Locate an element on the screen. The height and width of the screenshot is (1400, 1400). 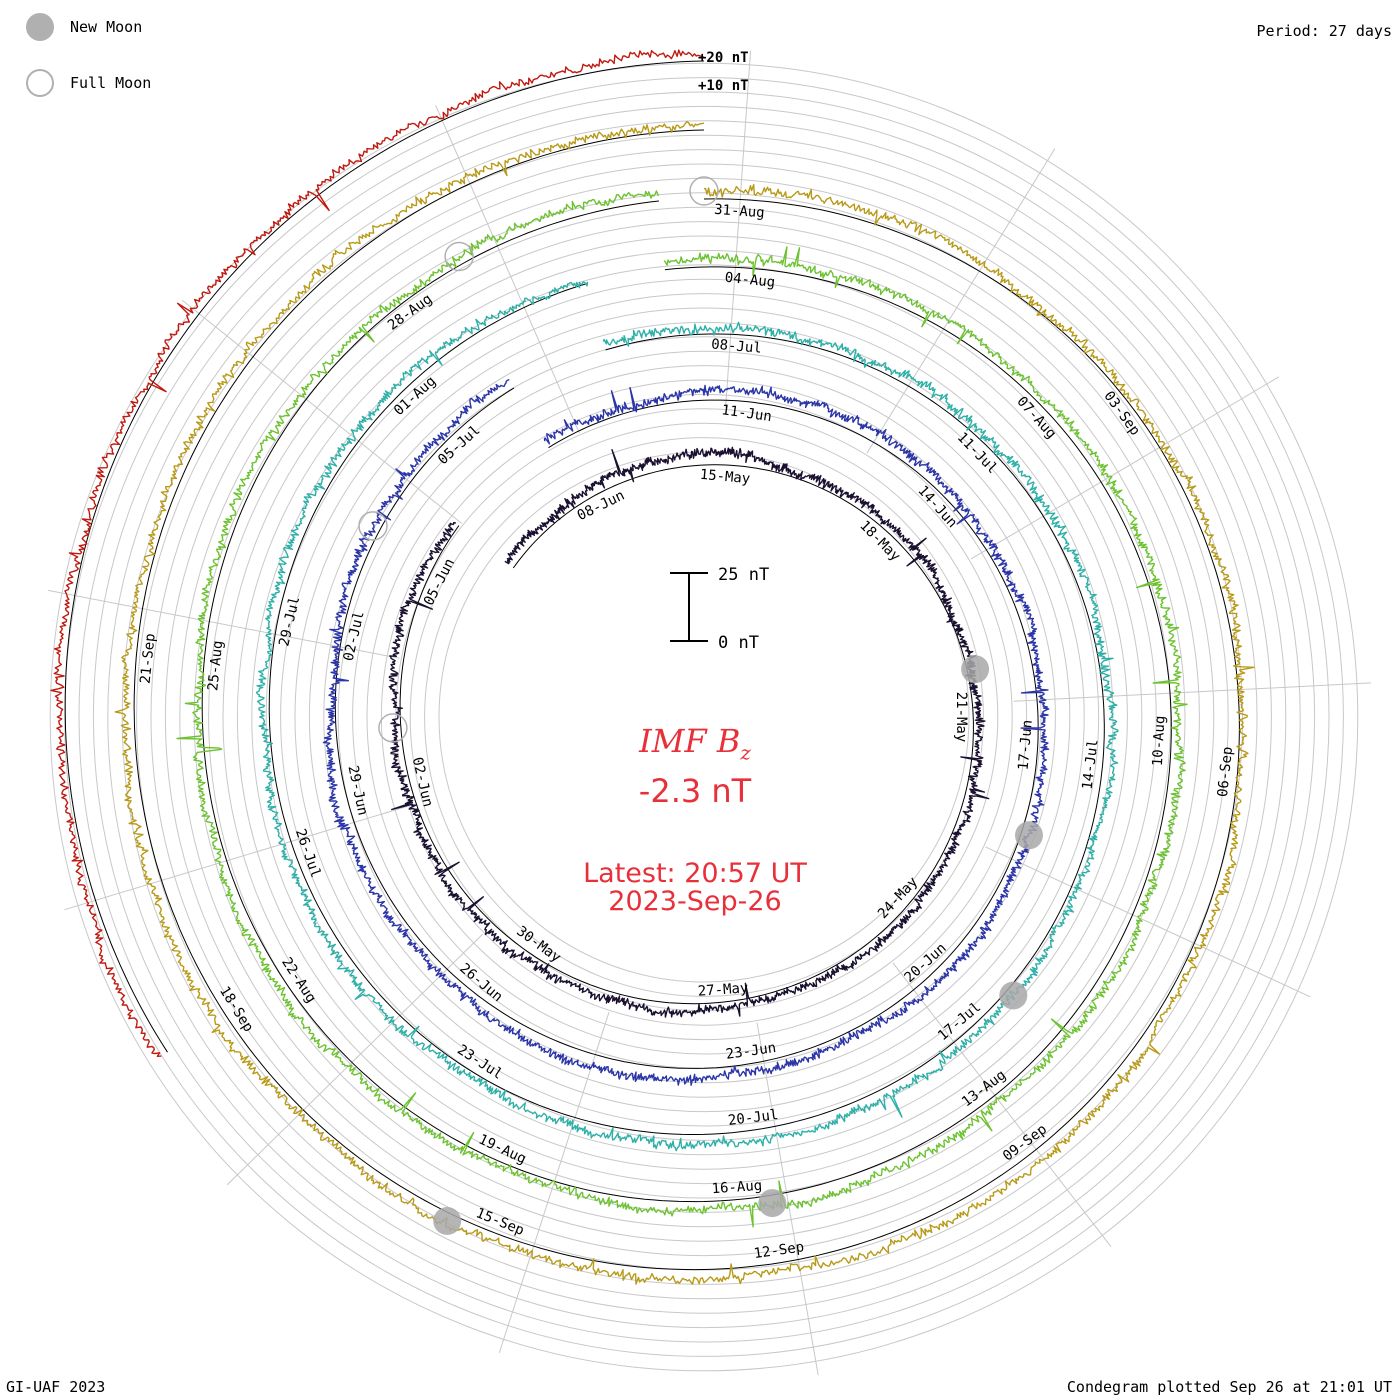
scale-label-plus20: +20 nT is located at coordinates (723, 58).